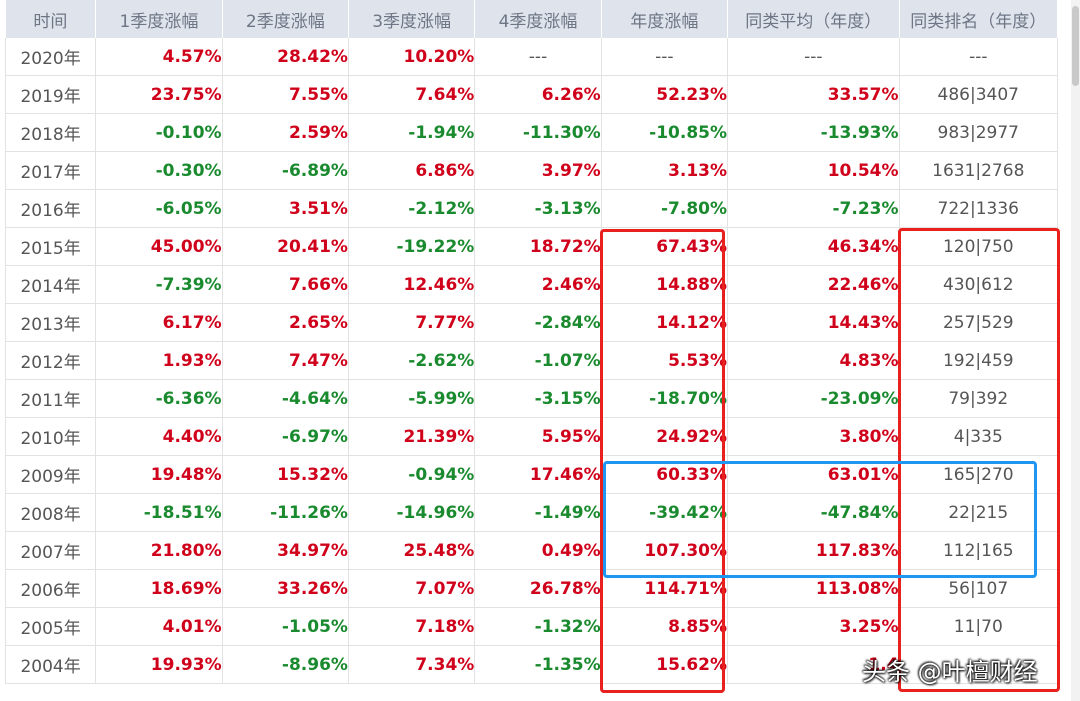 Image resolution: width=1080 pixels, height=701 pixels. I want to click on cell-rank, so click(979, 664).